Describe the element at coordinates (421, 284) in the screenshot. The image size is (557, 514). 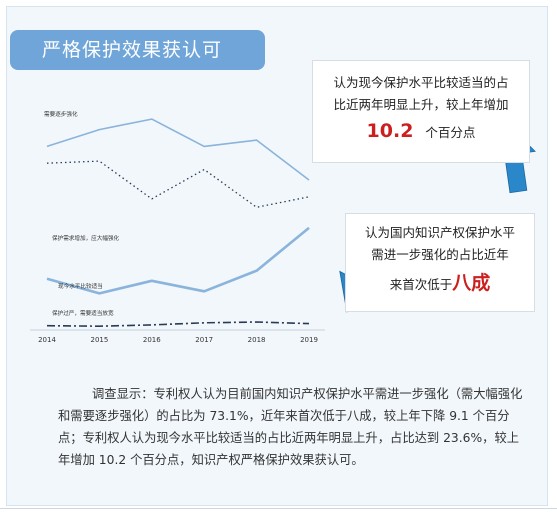
I see `callout-2-text: 来首次低于` at that location.